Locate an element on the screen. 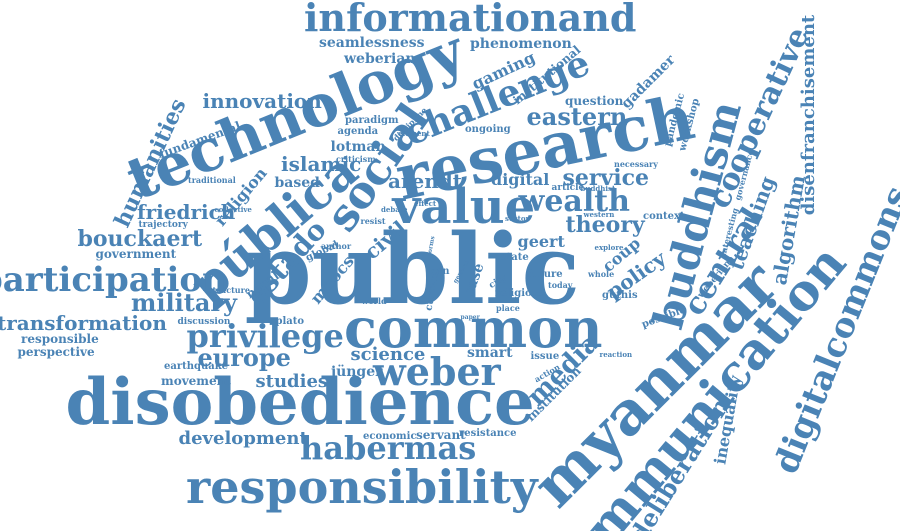 The height and width of the screenshot is (531, 900). word-military: military is located at coordinates (184, 302).